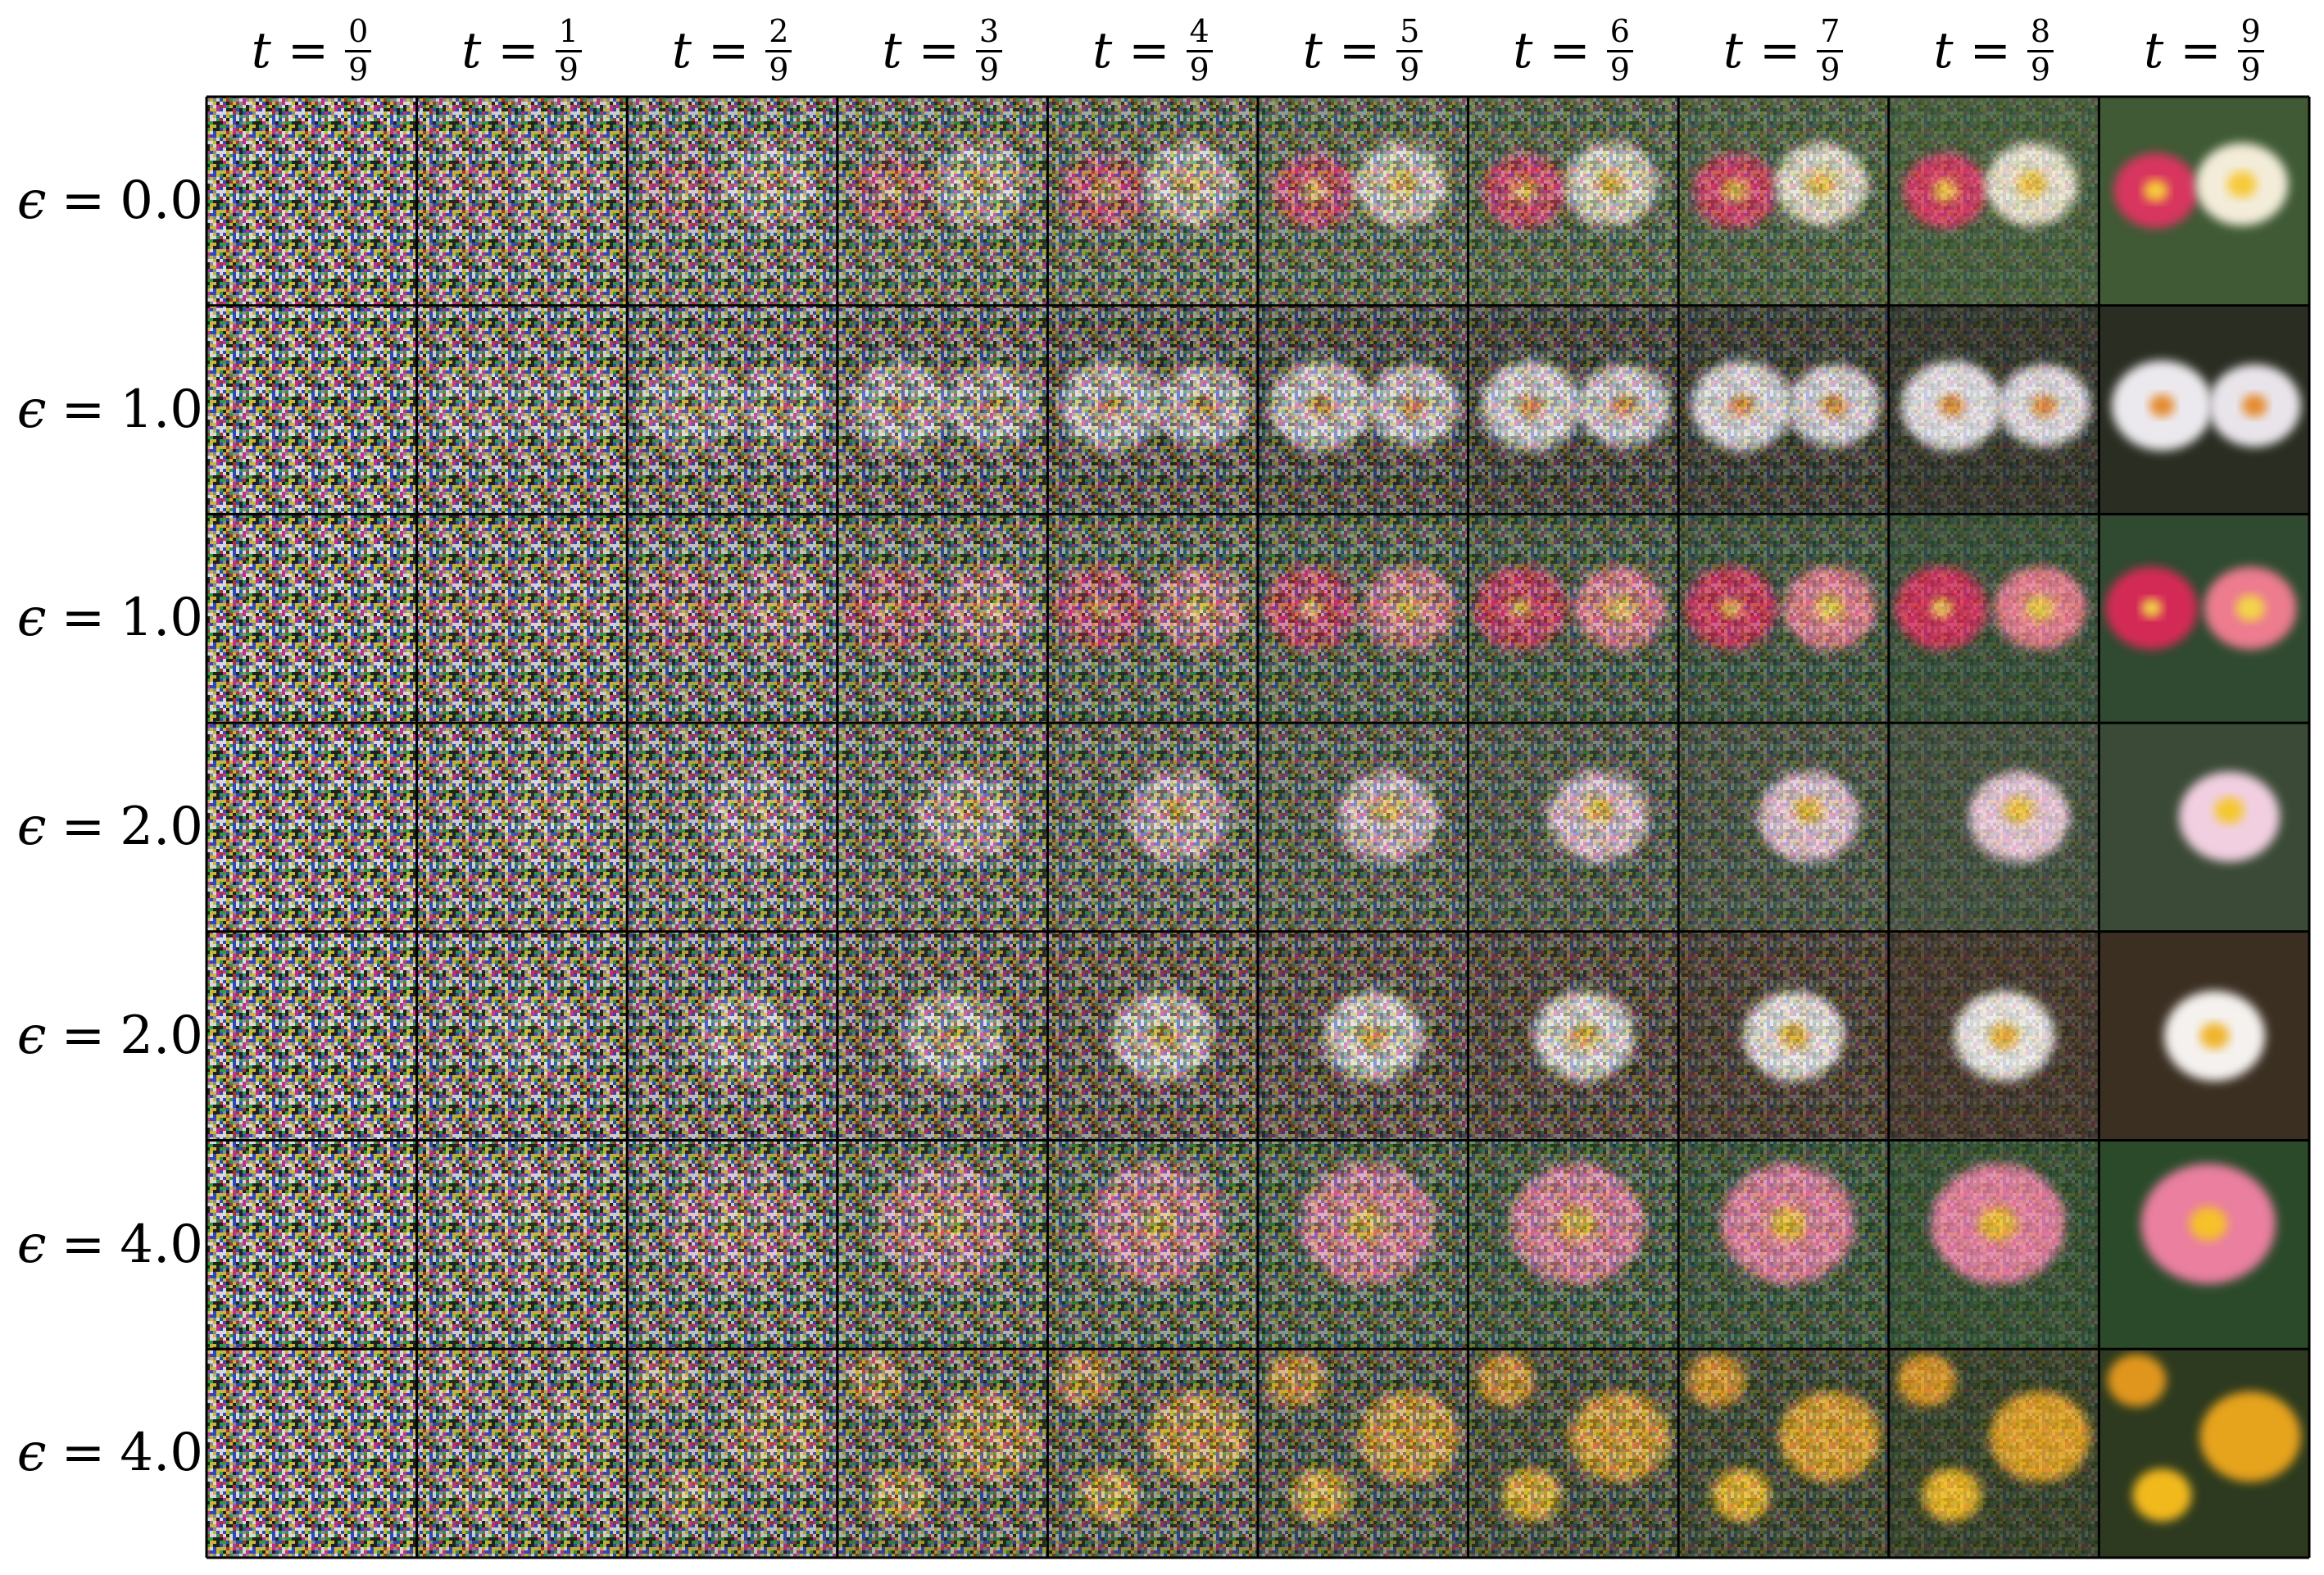  What do you see at coordinates (161, 200) in the screenshot?
I see `epsilon-value: 0.0` at bounding box center [161, 200].